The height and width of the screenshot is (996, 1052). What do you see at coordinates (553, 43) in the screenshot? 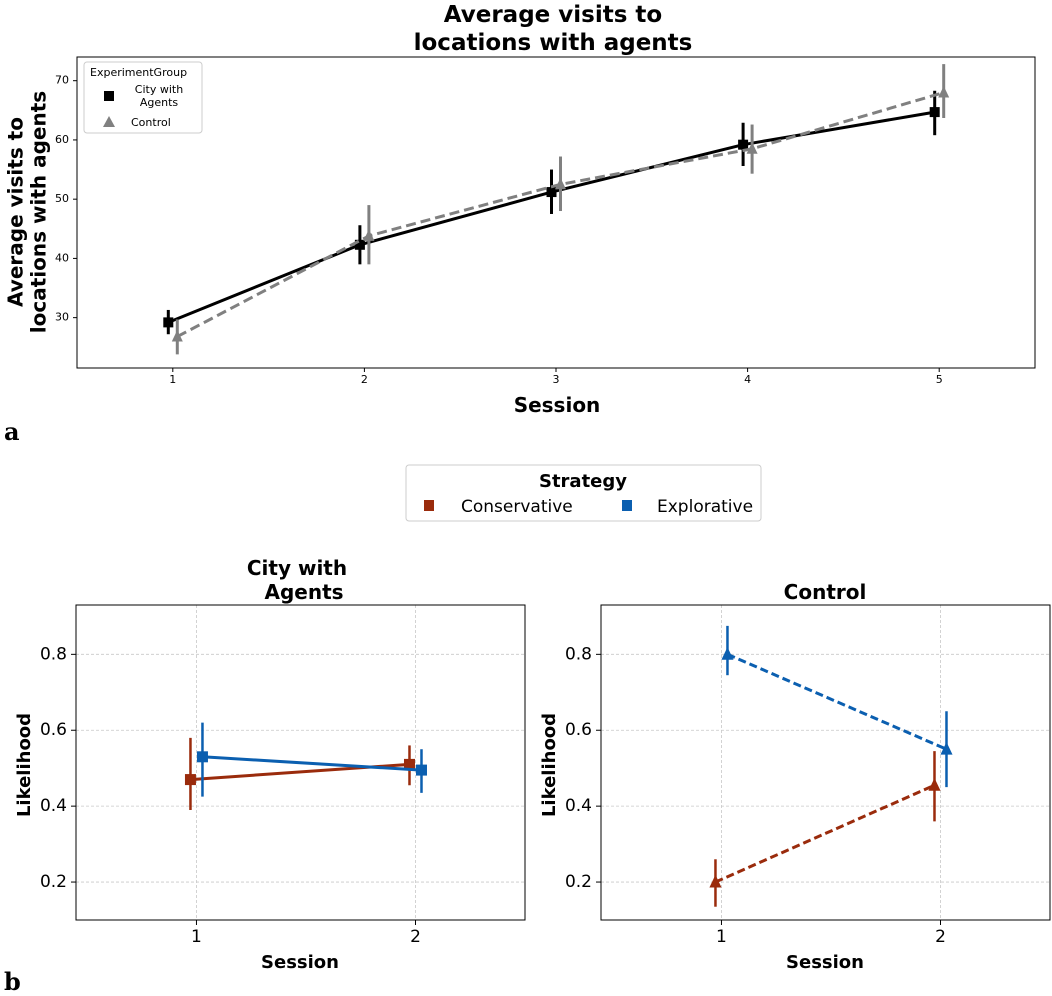
I see `panel-a-title-line-2: locations with agents` at bounding box center [553, 43].